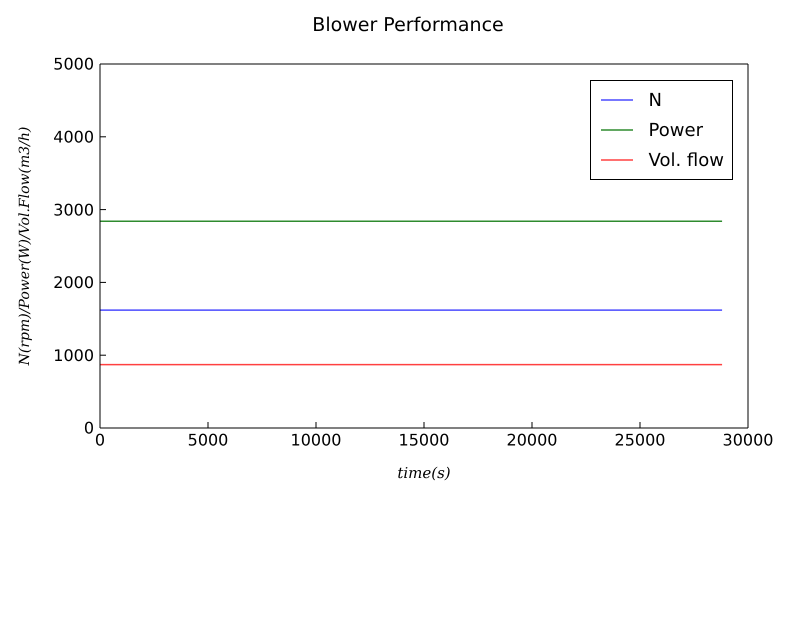  Describe the element at coordinates (73, 210) in the screenshot. I see `y-tick-label: 3000` at that location.